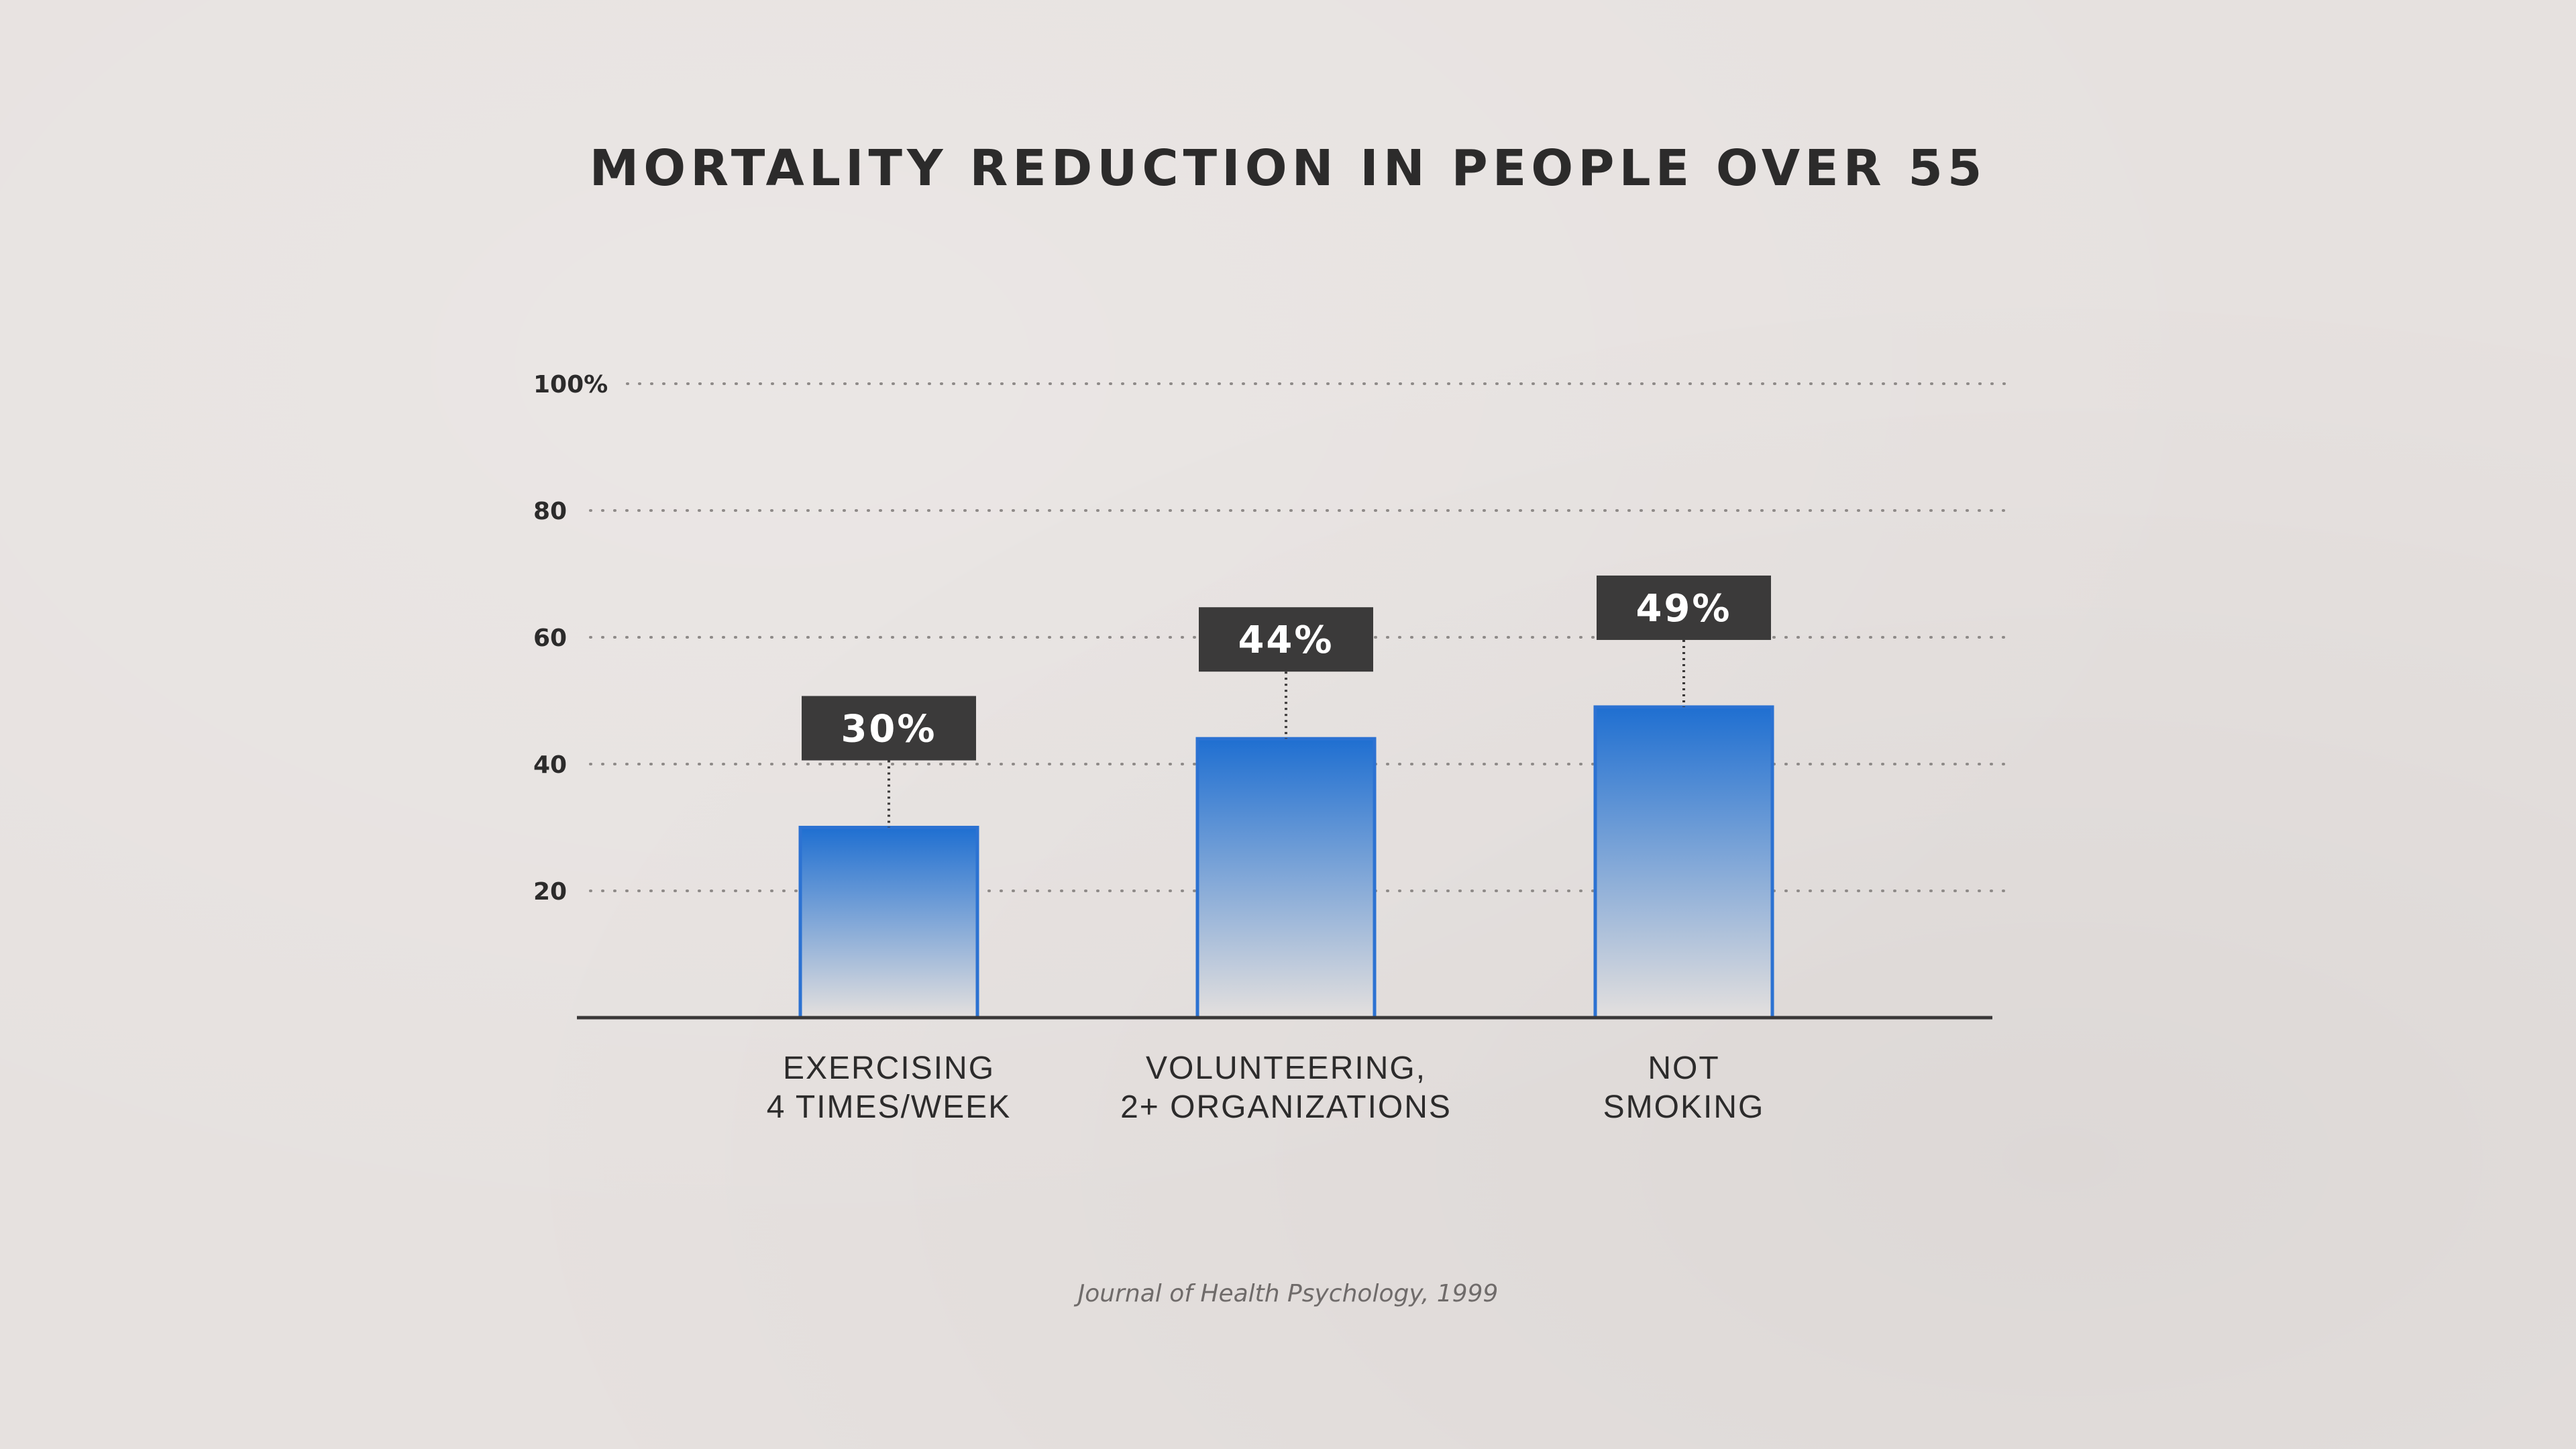 The image size is (2576, 1449). What do you see at coordinates (550, 511) in the screenshot?
I see `y-tick-label: 80` at bounding box center [550, 511].